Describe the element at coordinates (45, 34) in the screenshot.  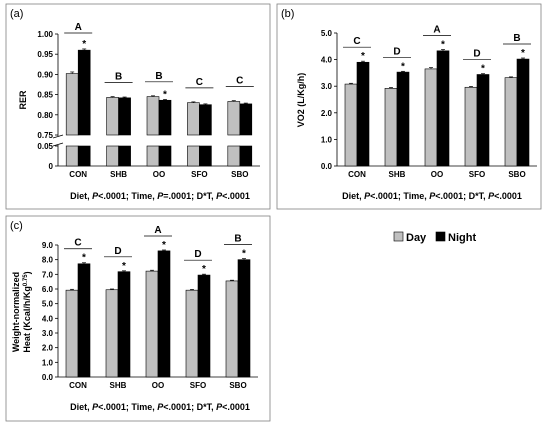
I see `y-tick-label: 1.00` at that location.